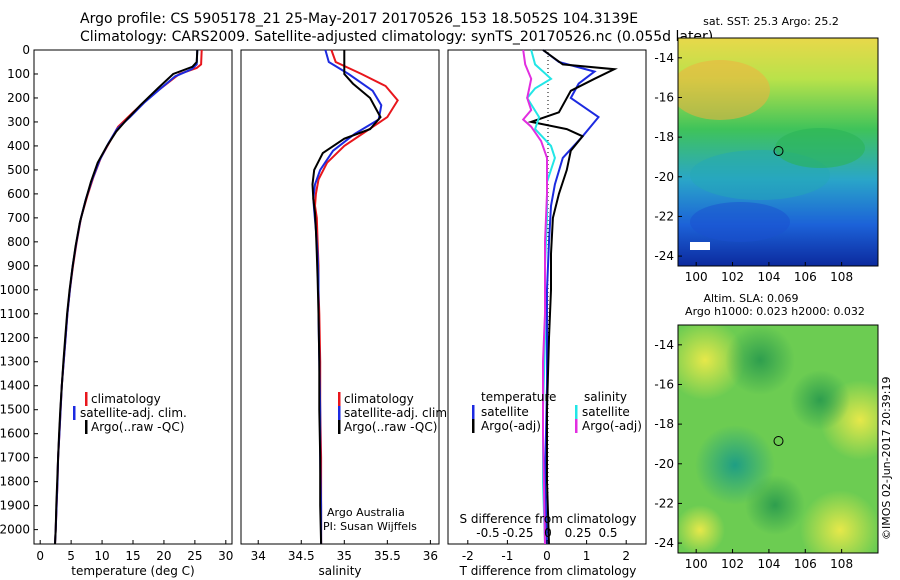 The height and width of the screenshot is (580, 900). What do you see at coordinates (548, 571) in the screenshot?
I see `t-diff-axis-label: T difference from climatology` at bounding box center [548, 571].